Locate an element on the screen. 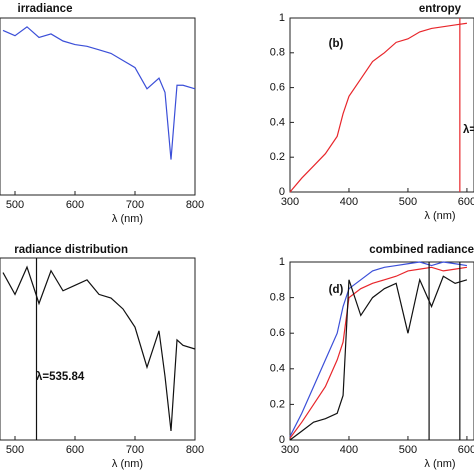  panel-label: (b) is located at coordinates (336, 44).